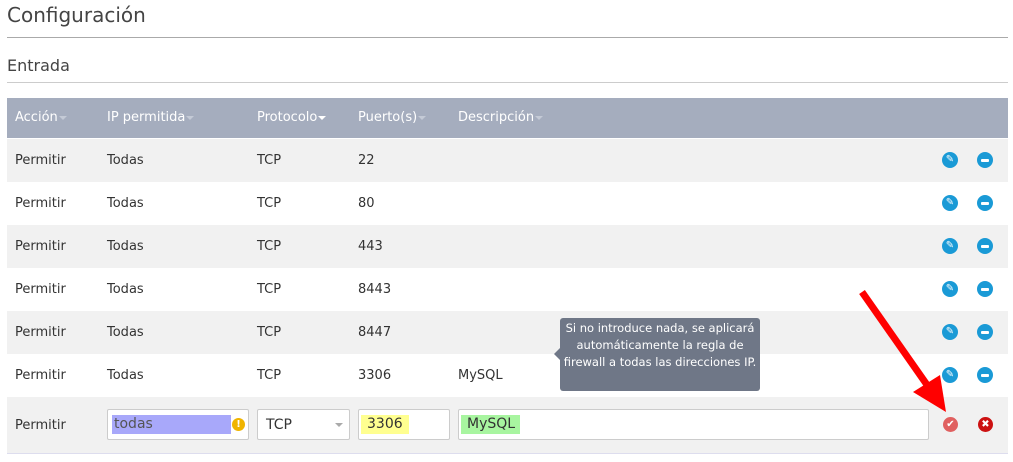 This screenshot has width=1013, height=462. Describe the element at coordinates (279, 425) in the screenshot. I see `protocol-value: TCP` at that location.